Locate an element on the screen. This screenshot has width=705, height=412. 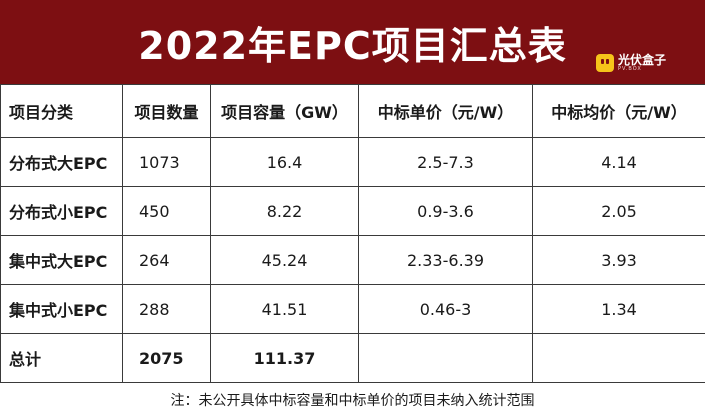
cell-category: 集中式小EPC is located at coordinates (61, 309).